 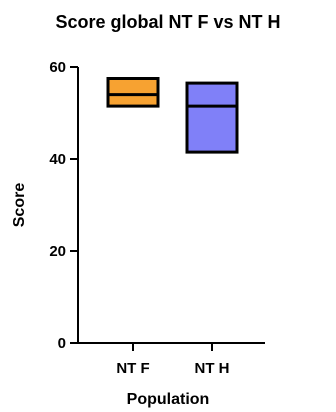 What do you see at coordinates (62, 343) in the screenshot?
I see `y-tick-label: 0` at bounding box center [62, 343].